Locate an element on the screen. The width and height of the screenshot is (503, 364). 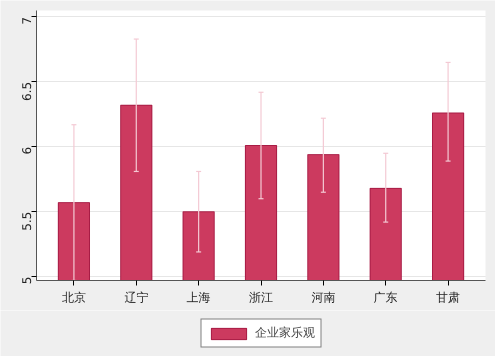
x-tick-label: 广东 is located at coordinates (386, 297).